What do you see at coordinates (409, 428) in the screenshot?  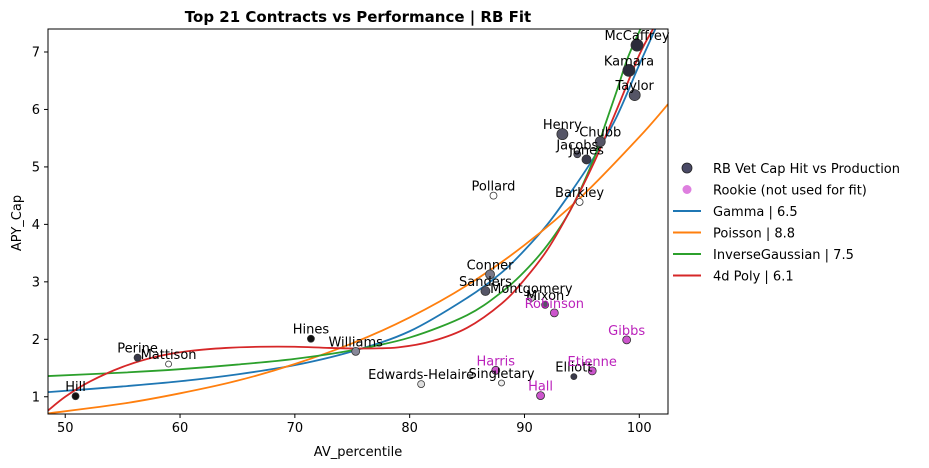 I see `x-tick-label: 80` at bounding box center [409, 428].